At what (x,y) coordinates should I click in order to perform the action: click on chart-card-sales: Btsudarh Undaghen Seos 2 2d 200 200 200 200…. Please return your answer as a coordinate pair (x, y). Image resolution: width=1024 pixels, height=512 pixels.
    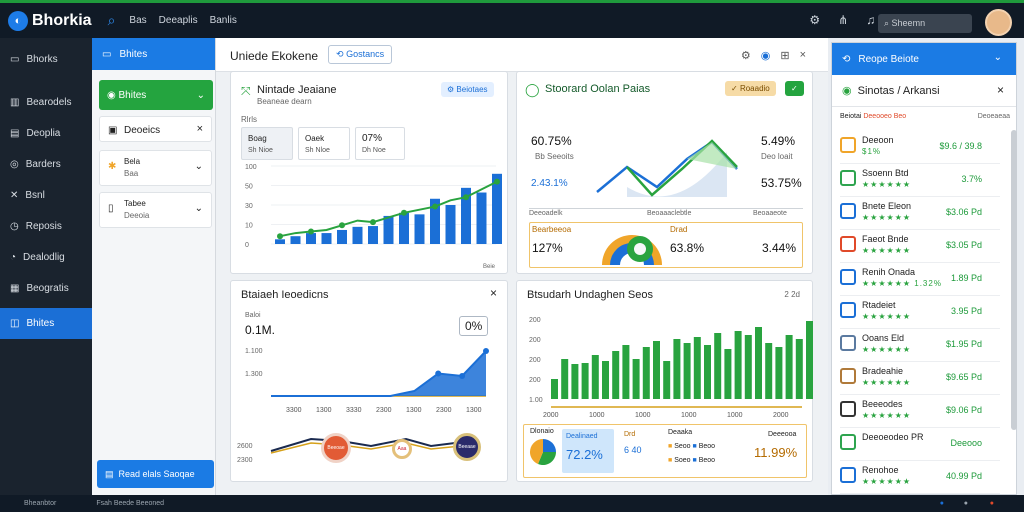
    Looking at the image, I should click on (664, 381).